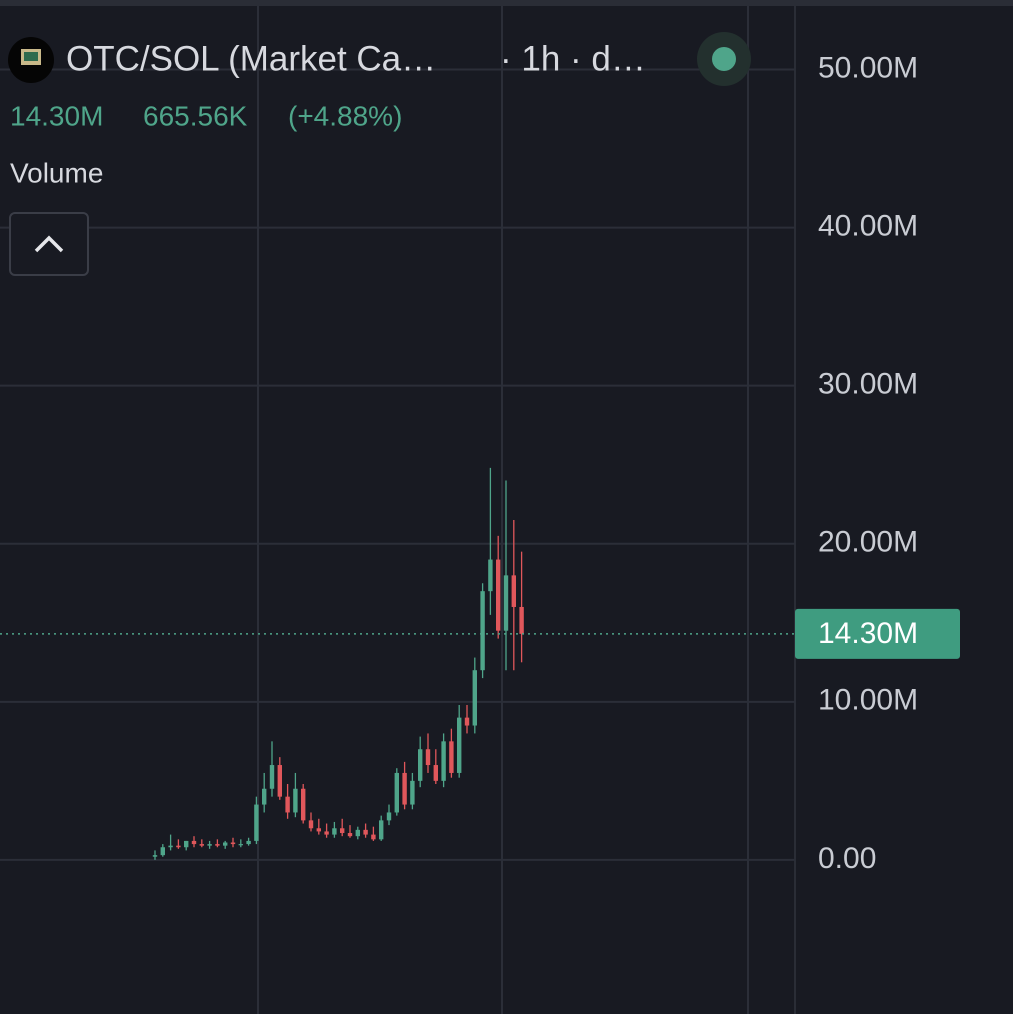  What do you see at coordinates (195, 115) in the screenshot?
I see `change: 665.56K` at bounding box center [195, 115].